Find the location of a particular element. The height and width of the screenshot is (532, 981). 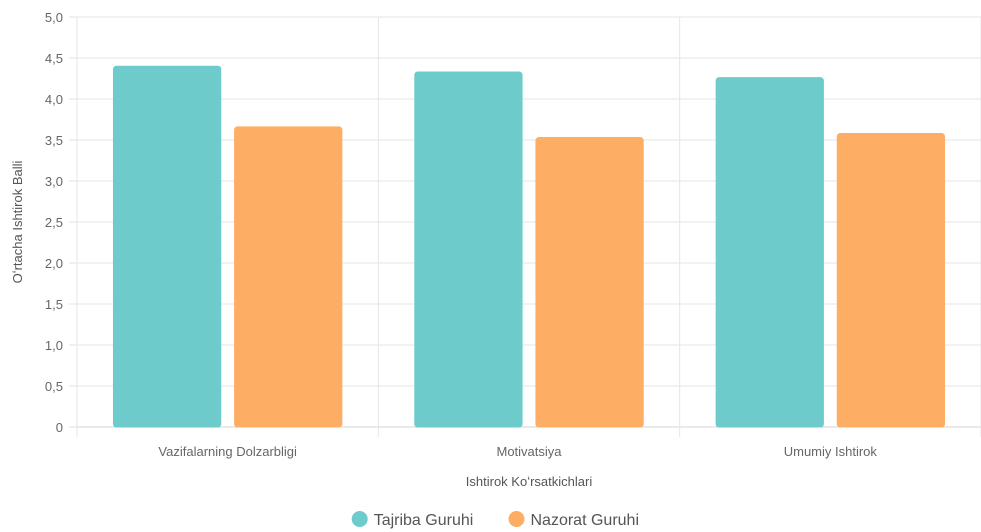

y-axis-title: Oʻrtacha Ishtirok Balli is located at coordinates (17, 221).